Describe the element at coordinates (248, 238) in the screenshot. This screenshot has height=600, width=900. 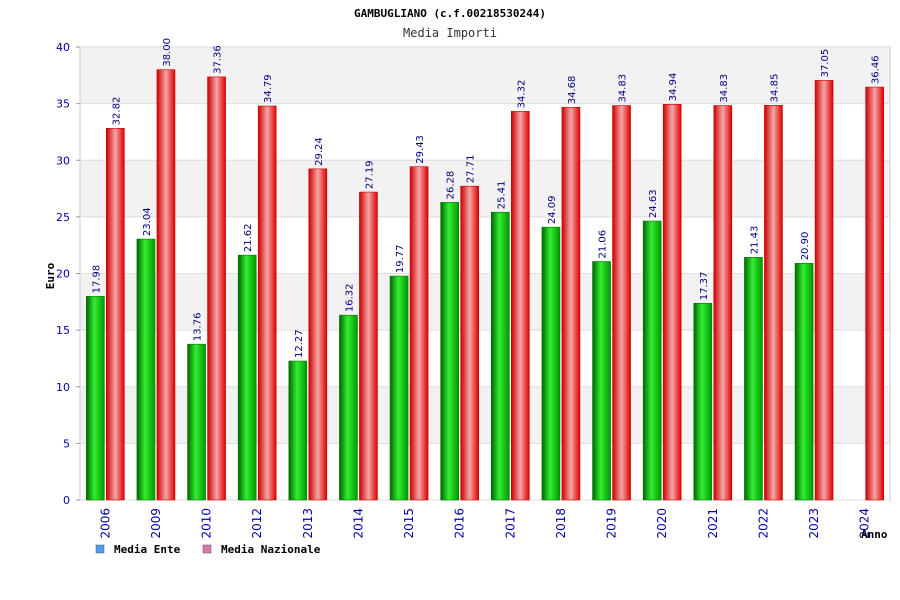
I see `data-label: 21.62` at that location.